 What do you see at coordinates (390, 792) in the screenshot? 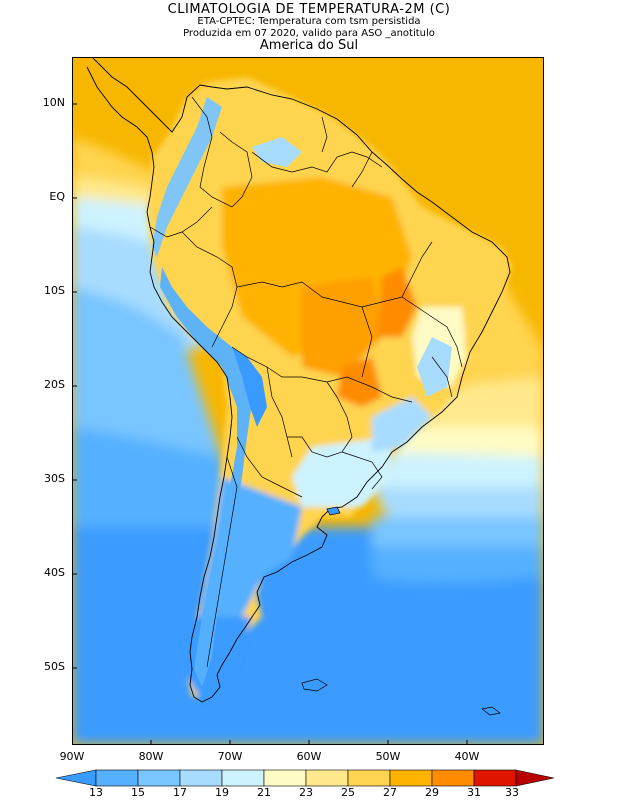
I see `legend-label-27: 27` at bounding box center [390, 792].